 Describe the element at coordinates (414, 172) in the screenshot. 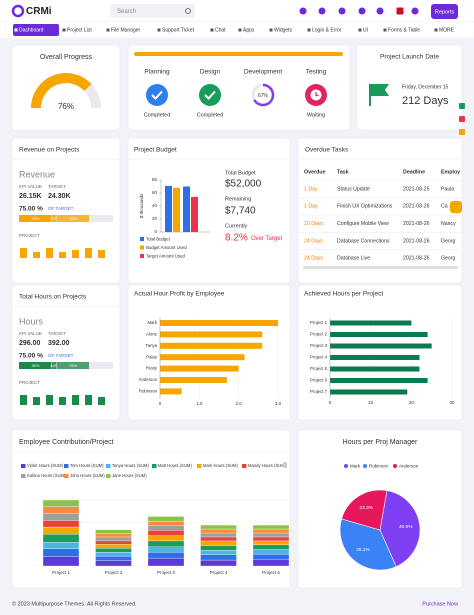

I see `table-header: Deadline` at that location.